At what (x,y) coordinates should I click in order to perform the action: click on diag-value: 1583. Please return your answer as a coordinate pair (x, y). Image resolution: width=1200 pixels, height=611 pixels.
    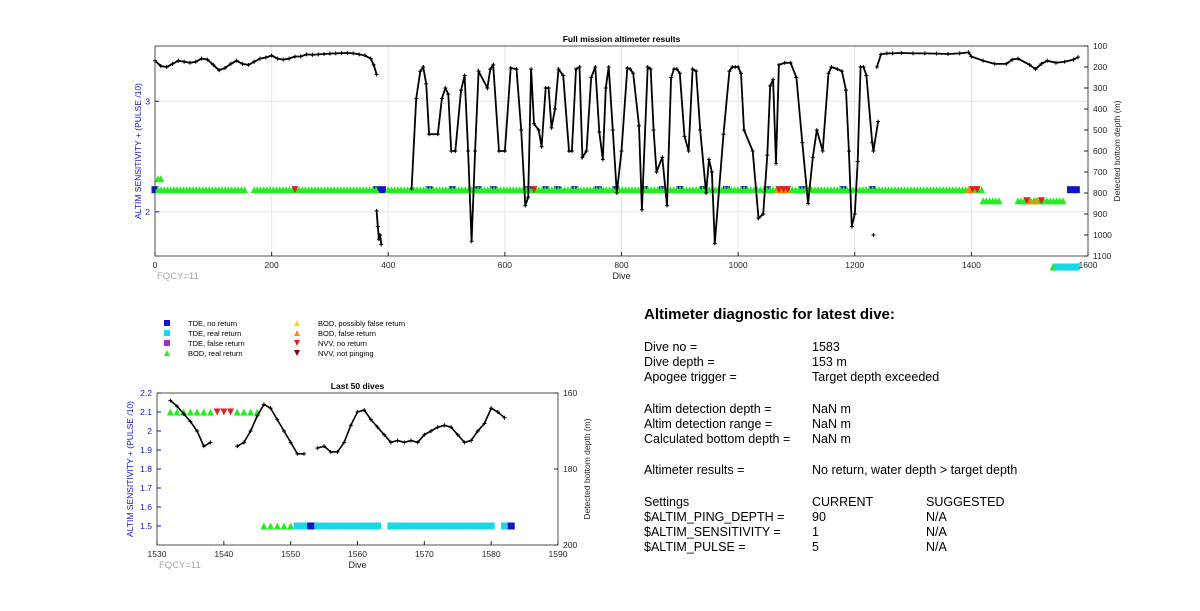
    Looking at the image, I should click on (826, 347).